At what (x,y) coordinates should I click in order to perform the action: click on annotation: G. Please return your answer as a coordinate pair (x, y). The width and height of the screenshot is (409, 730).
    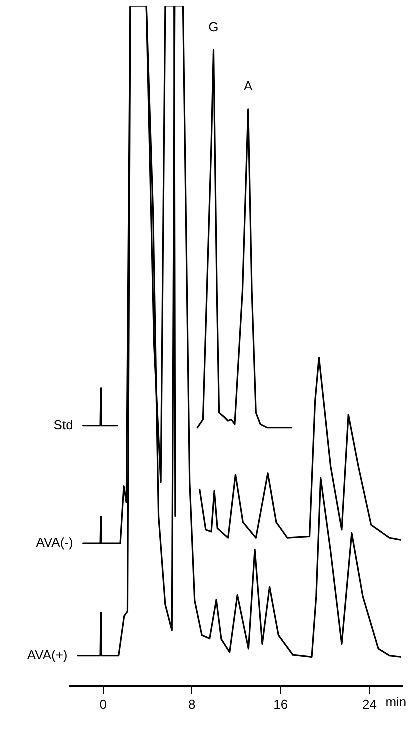
    Looking at the image, I should click on (213, 26).